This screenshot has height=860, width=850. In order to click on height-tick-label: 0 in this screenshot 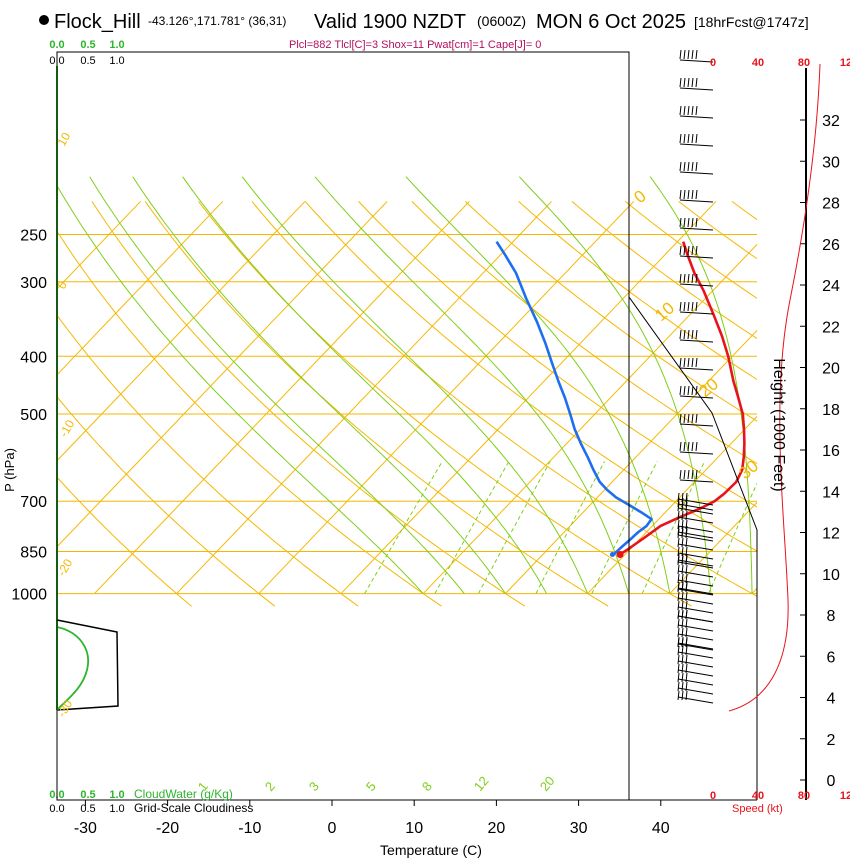, I will do `click(831, 781)`.